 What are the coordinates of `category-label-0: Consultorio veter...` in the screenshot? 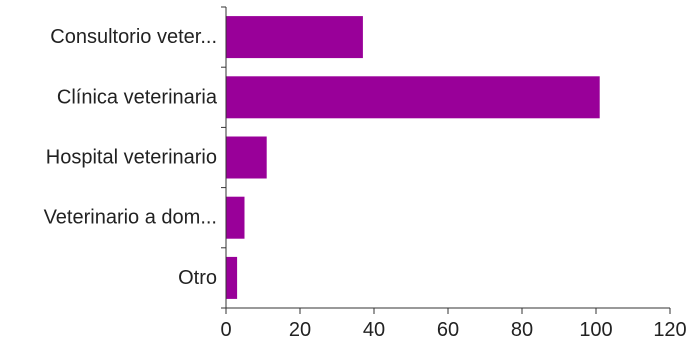 It's located at (133, 37).